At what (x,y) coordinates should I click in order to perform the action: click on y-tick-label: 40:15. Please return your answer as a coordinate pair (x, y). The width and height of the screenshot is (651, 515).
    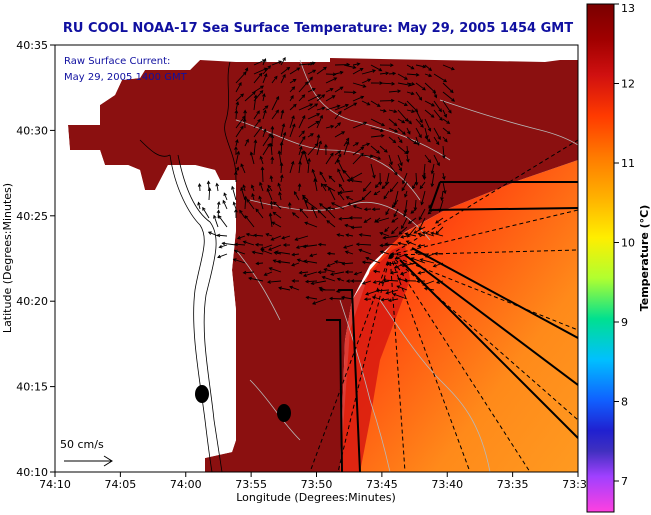
    Looking at the image, I should click on (32, 387).